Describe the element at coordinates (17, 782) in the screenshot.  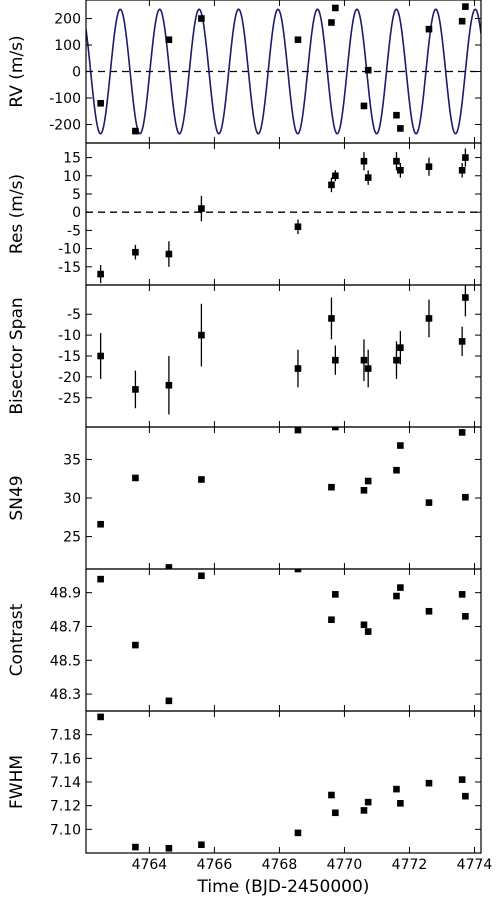
I see `y-axis-label: FWHM` at that location.